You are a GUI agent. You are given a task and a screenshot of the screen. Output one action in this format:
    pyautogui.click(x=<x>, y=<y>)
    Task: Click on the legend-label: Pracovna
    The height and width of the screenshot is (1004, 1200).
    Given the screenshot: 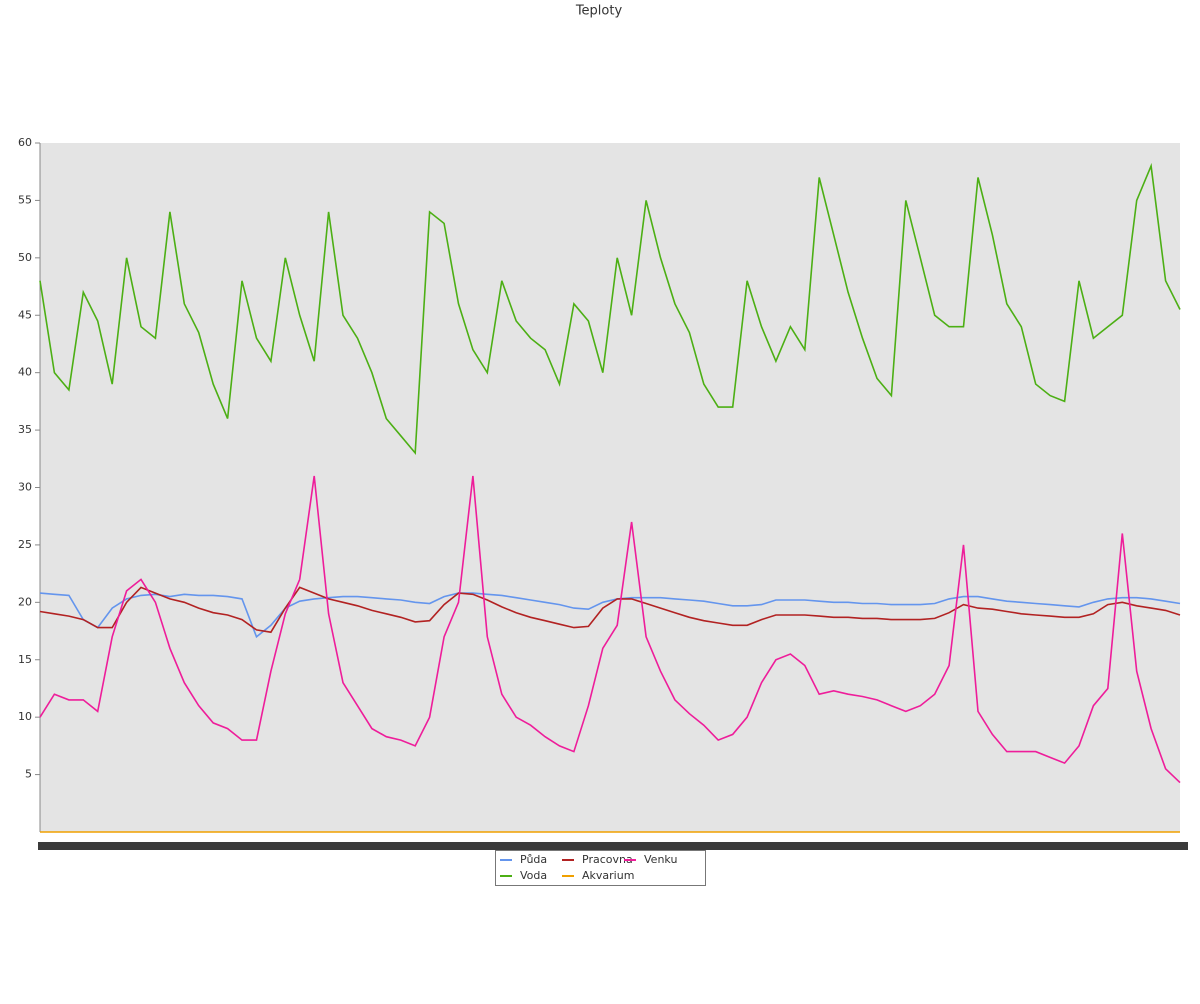 What is the action you would take?
    pyautogui.click(x=607, y=859)
    